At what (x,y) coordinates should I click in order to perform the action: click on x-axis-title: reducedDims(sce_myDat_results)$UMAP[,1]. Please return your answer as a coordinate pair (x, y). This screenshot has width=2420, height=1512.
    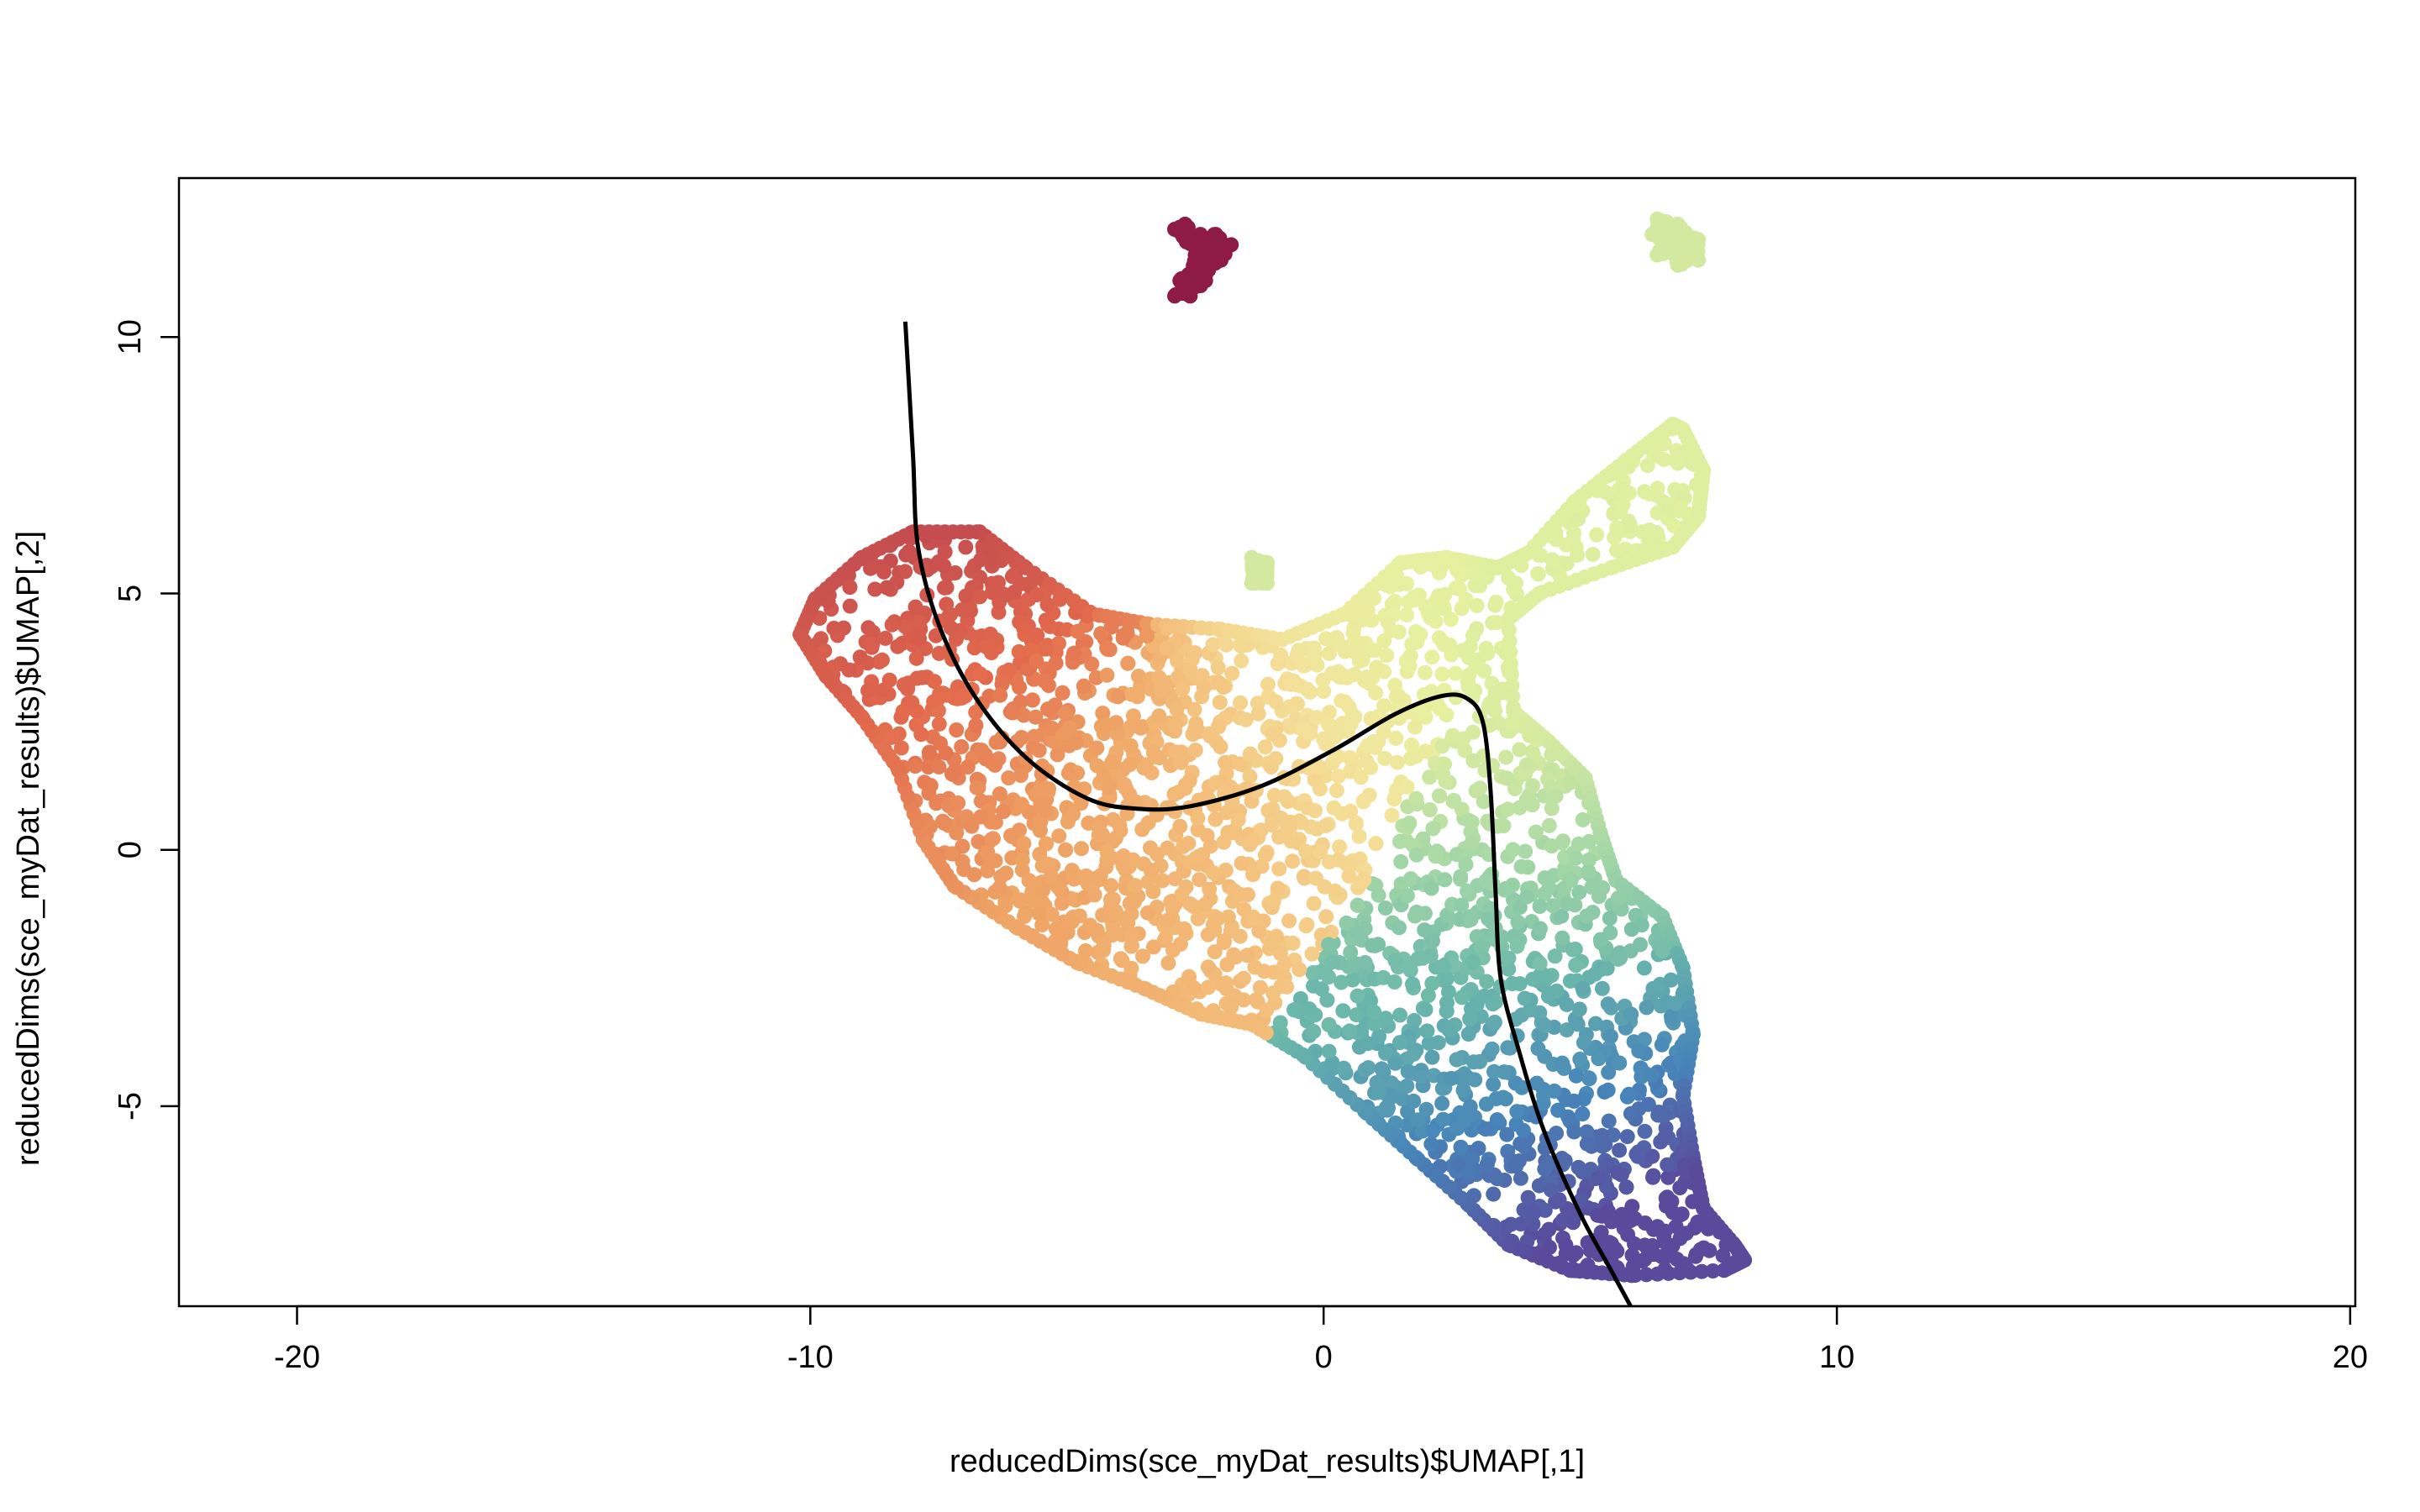
    Looking at the image, I should click on (1267, 1461).